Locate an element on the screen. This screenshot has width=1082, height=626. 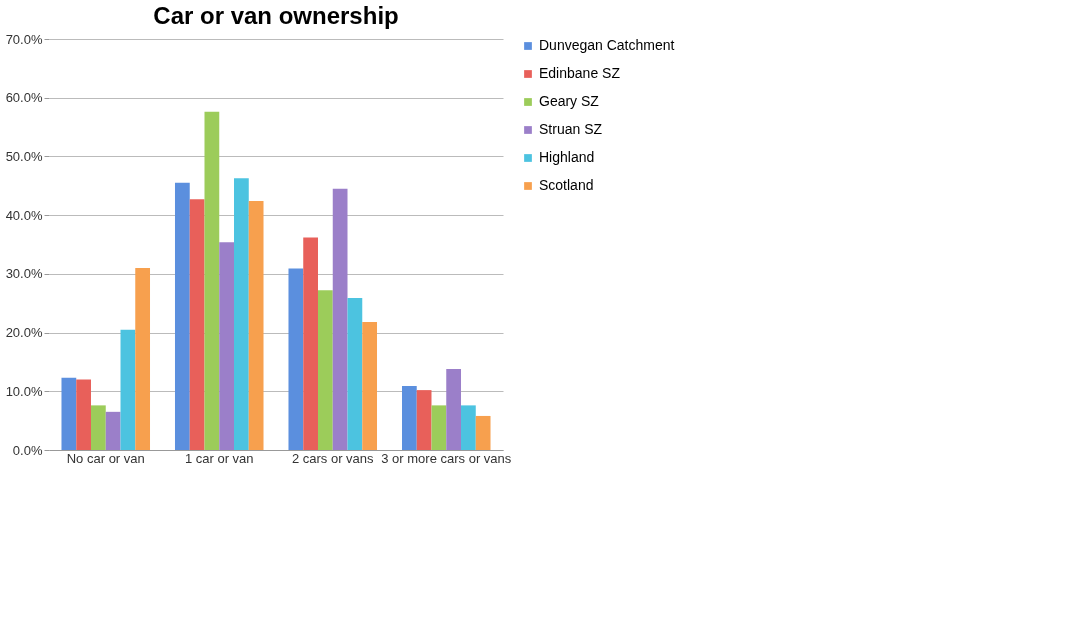
y-tick-label: 10.0% is located at coordinates (24, 391).